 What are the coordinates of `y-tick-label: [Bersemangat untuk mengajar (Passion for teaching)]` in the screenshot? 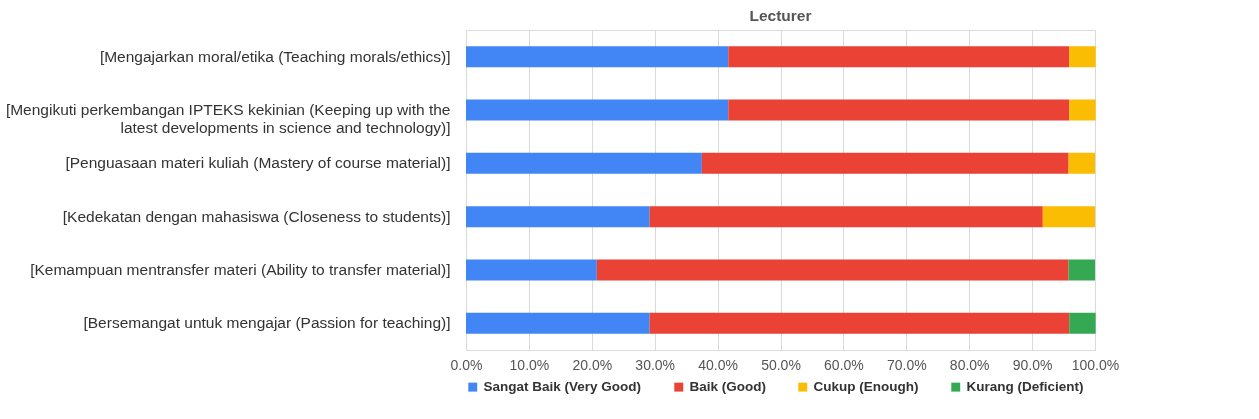 It's located at (267, 323).